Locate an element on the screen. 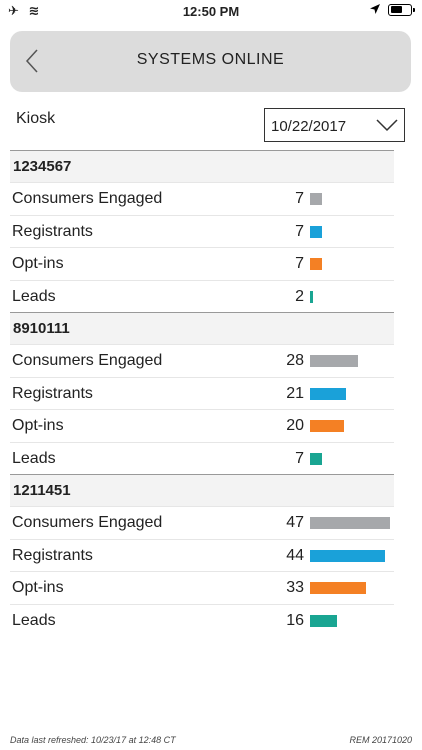 This screenshot has width=422, height=750. stat-row: Registrants 44 is located at coordinates (202, 555).